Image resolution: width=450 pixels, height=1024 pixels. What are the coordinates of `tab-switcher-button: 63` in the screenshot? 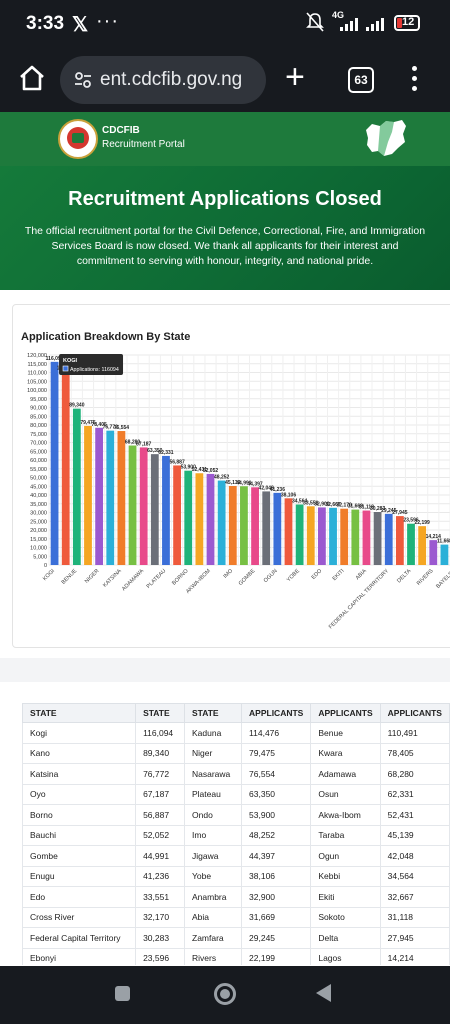 It's located at (361, 80).